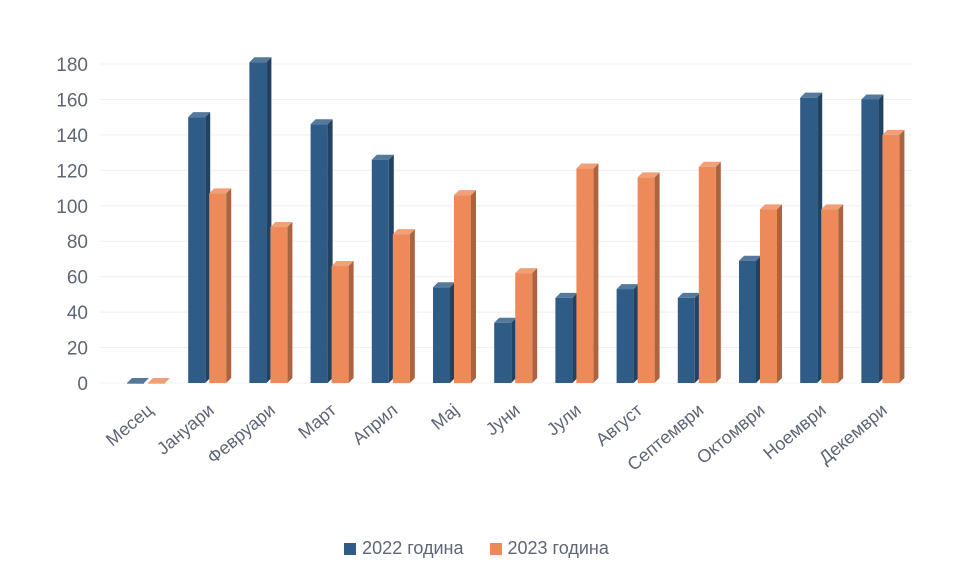  Describe the element at coordinates (77, 278) in the screenshot. I see `y-tick-label: 60` at that location.